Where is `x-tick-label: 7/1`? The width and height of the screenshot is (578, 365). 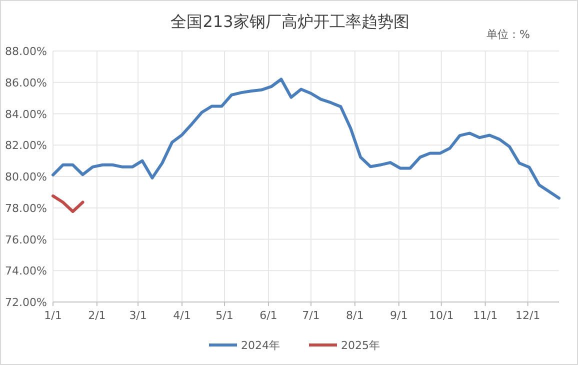
x-tick-label: 7/1 is located at coordinates (311, 315).